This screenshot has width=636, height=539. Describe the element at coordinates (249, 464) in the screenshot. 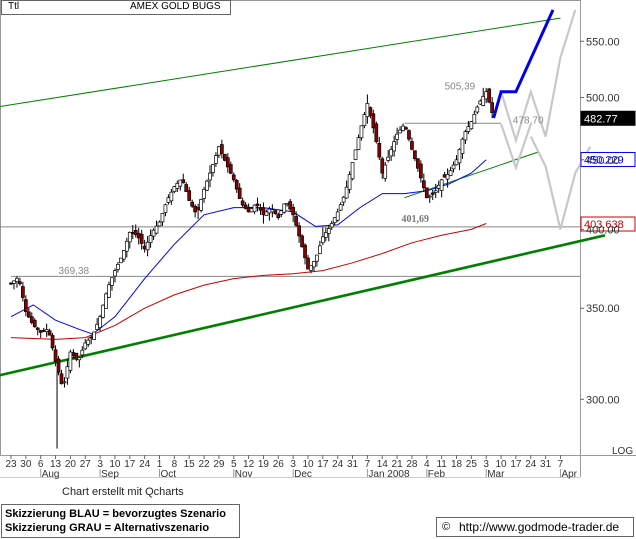

I see `x-tick-label: 12` at that location.